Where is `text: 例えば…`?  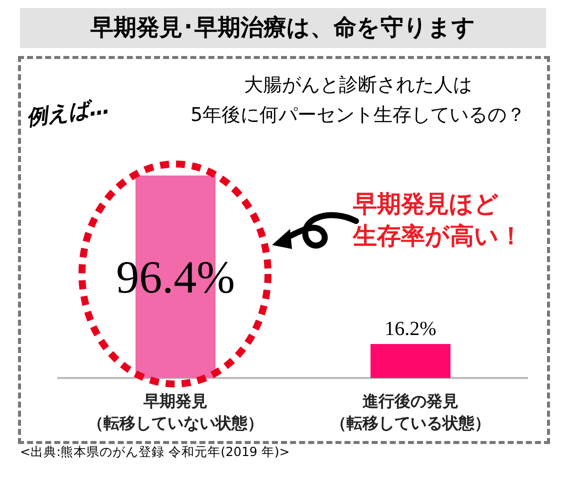
text: 例えば… is located at coordinates (68, 112).